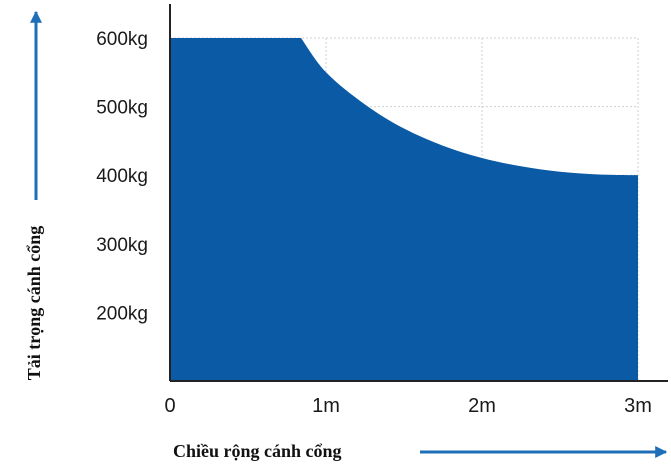 Image resolution: width=671 pixels, height=465 pixels. I want to click on y-tick-label: 600kg, so click(122, 39).